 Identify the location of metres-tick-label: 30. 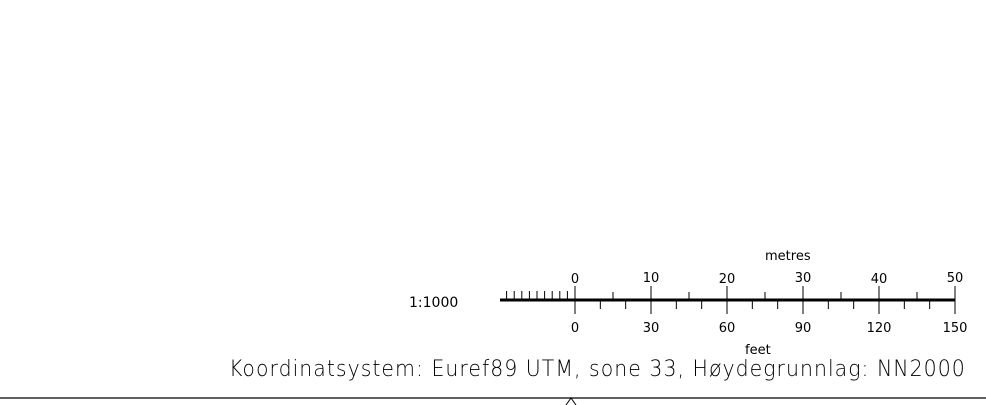
(803, 278).